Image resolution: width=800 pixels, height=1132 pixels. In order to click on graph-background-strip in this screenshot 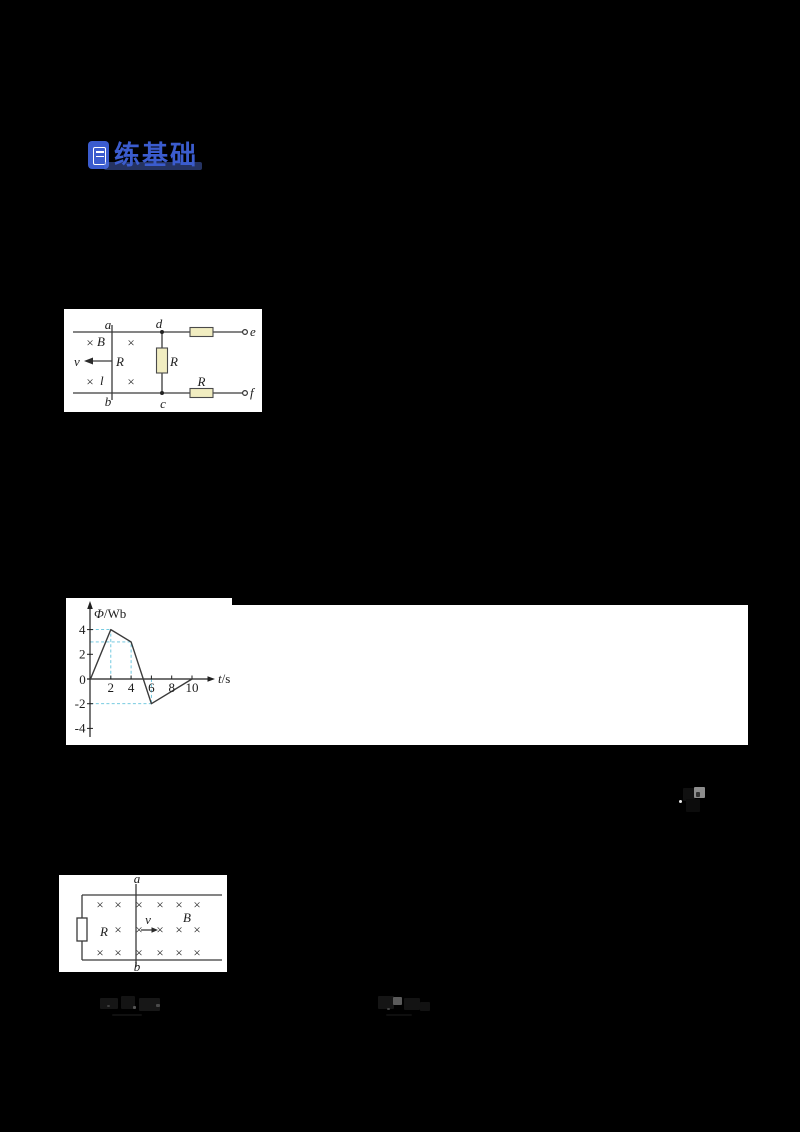, I will do `click(407, 675)`.